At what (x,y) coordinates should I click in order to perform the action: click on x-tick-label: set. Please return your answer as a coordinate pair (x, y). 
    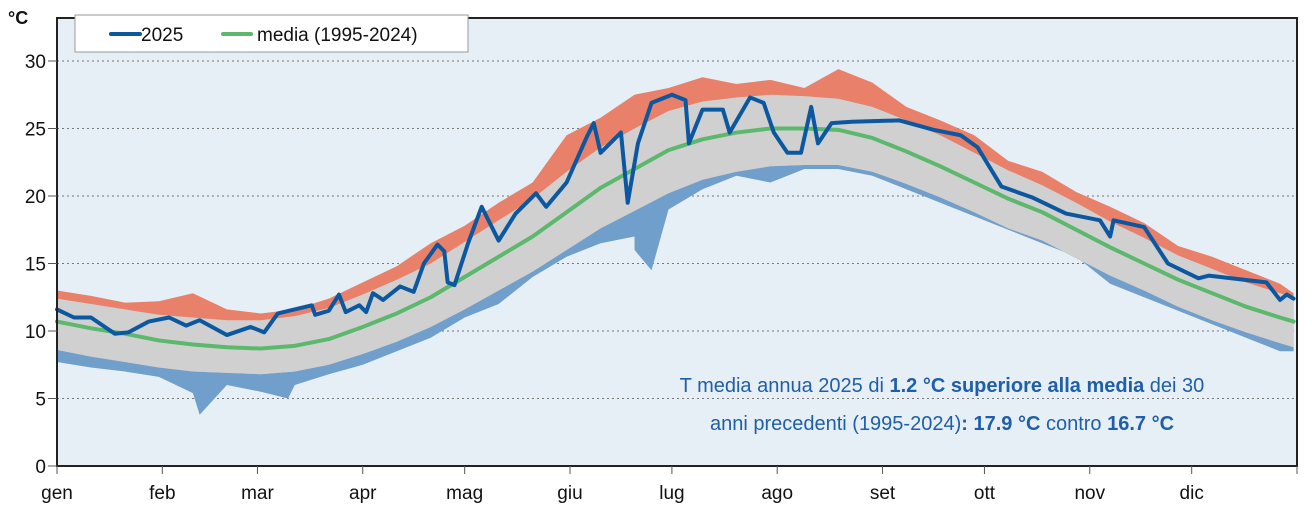
    Looking at the image, I should click on (883, 493).